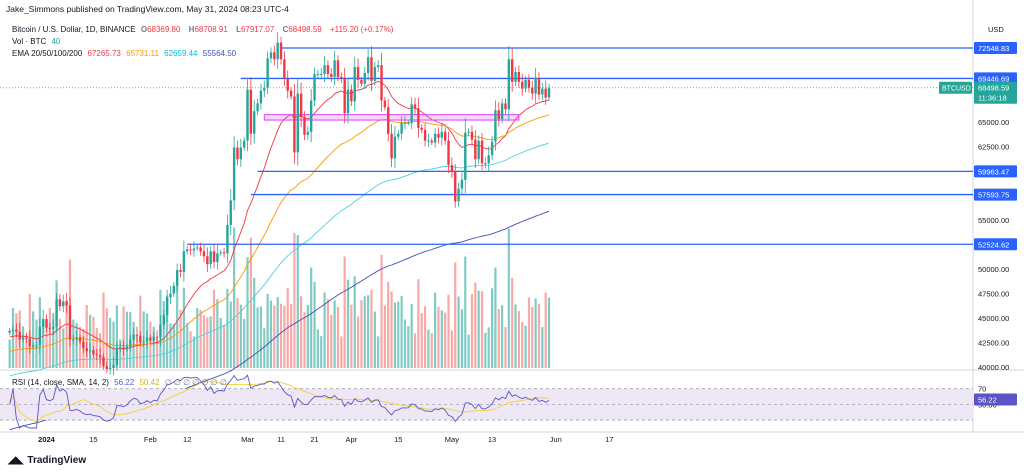 The height and width of the screenshot is (473, 1024). What do you see at coordinates (279, 401) in the screenshot?
I see `rsi-line` at bounding box center [279, 401].